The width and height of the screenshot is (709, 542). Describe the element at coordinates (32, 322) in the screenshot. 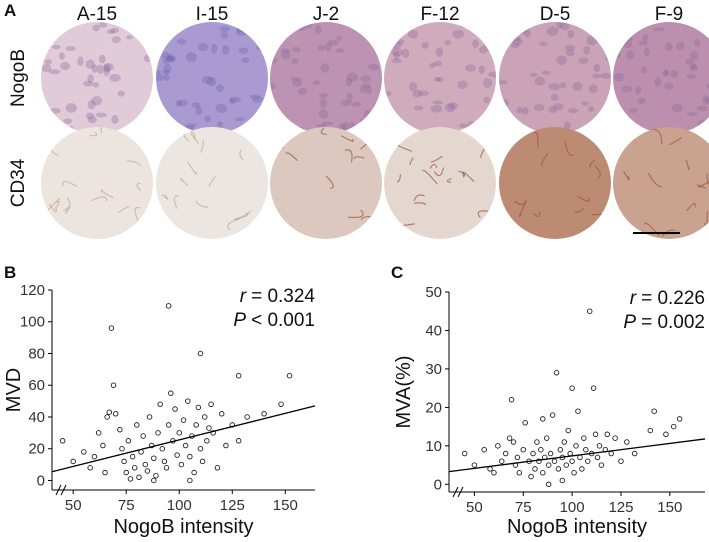

I see `y-tick-label: 100` at that location.